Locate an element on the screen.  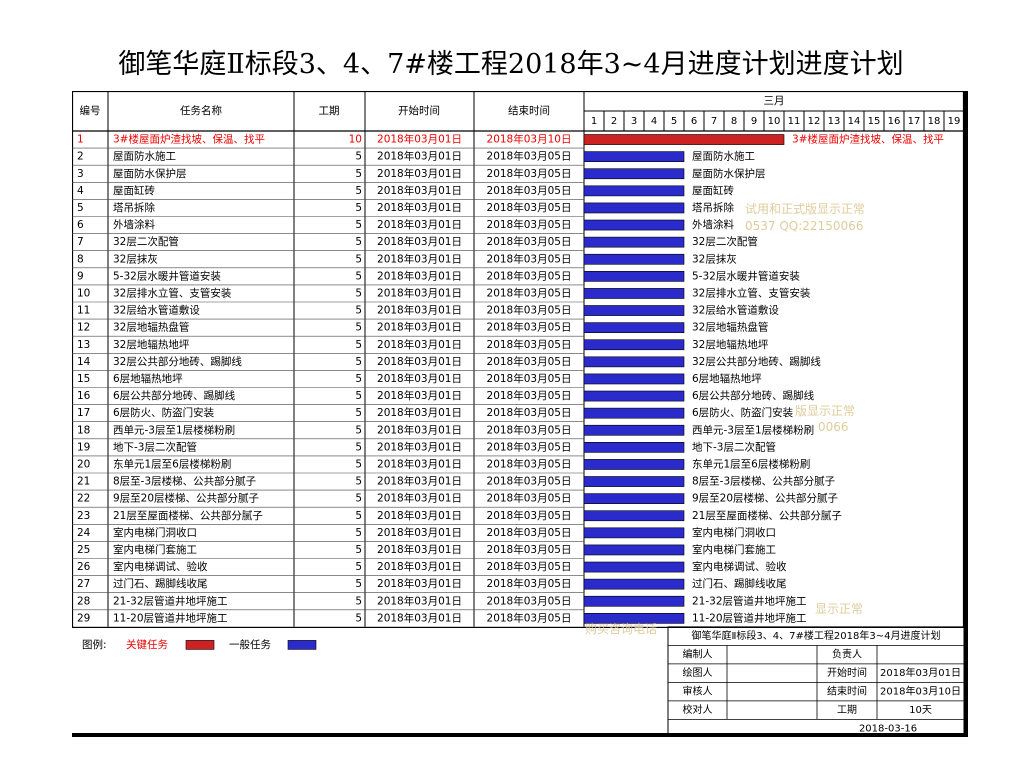
task-no: 29 is located at coordinates (83, 618).